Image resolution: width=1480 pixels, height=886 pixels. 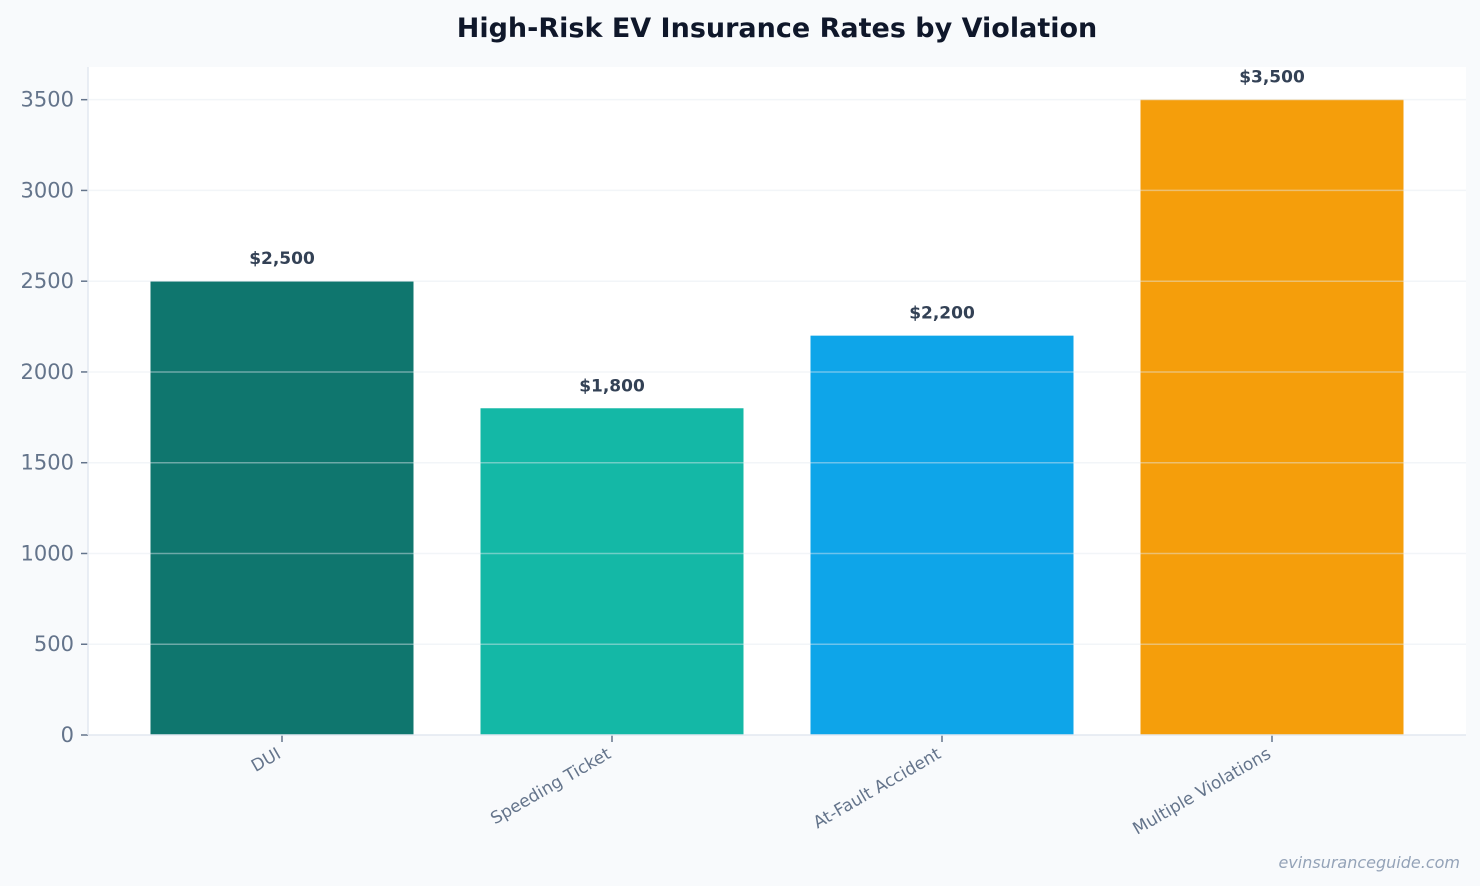 What do you see at coordinates (47, 100) in the screenshot?
I see `y-tick-label: 3500` at bounding box center [47, 100].